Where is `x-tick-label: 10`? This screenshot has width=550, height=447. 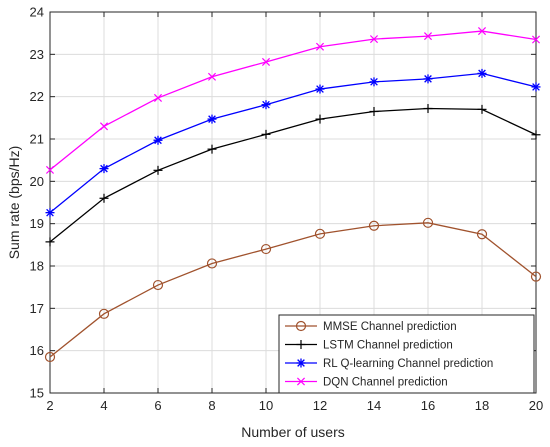
x-tick-label: 10 is located at coordinates (266, 405).